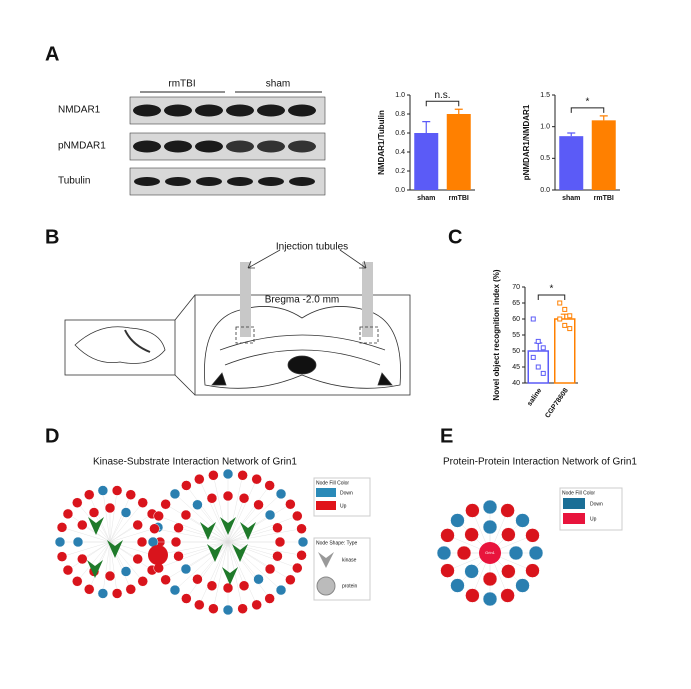  What do you see at coordinates (326, 505) in the screenshot?
I see `legend-swatch` at bounding box center [326, 505].